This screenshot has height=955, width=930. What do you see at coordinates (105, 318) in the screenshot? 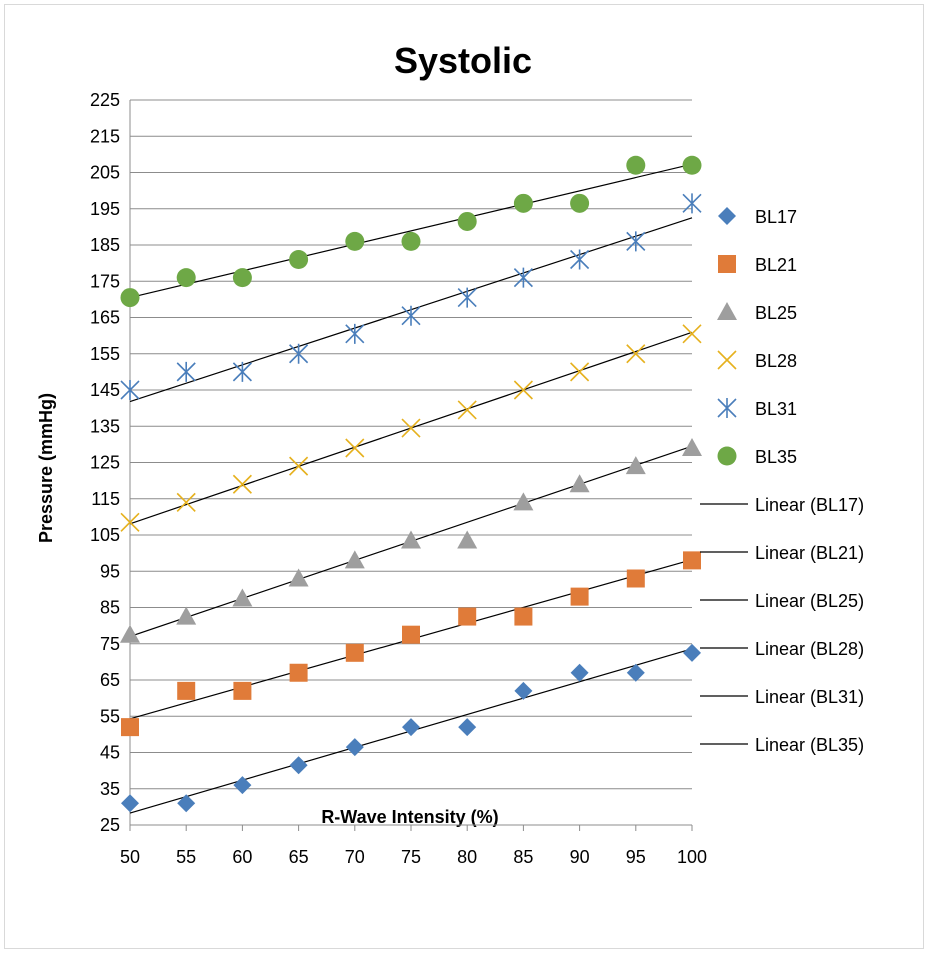
I see `y-tick-label: 165` at bounding box center [105, 318].